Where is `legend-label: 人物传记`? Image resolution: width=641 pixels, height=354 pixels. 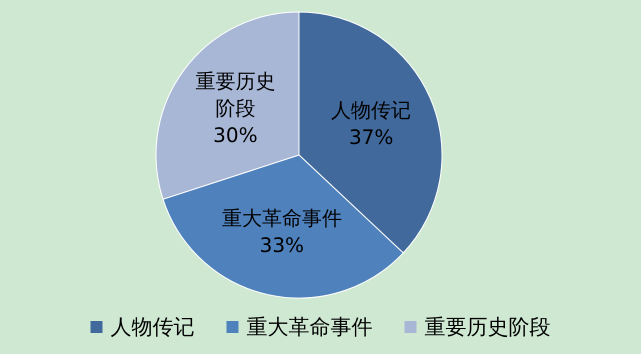 legend-label: 人物传记 is located at coordinates (152, 327).